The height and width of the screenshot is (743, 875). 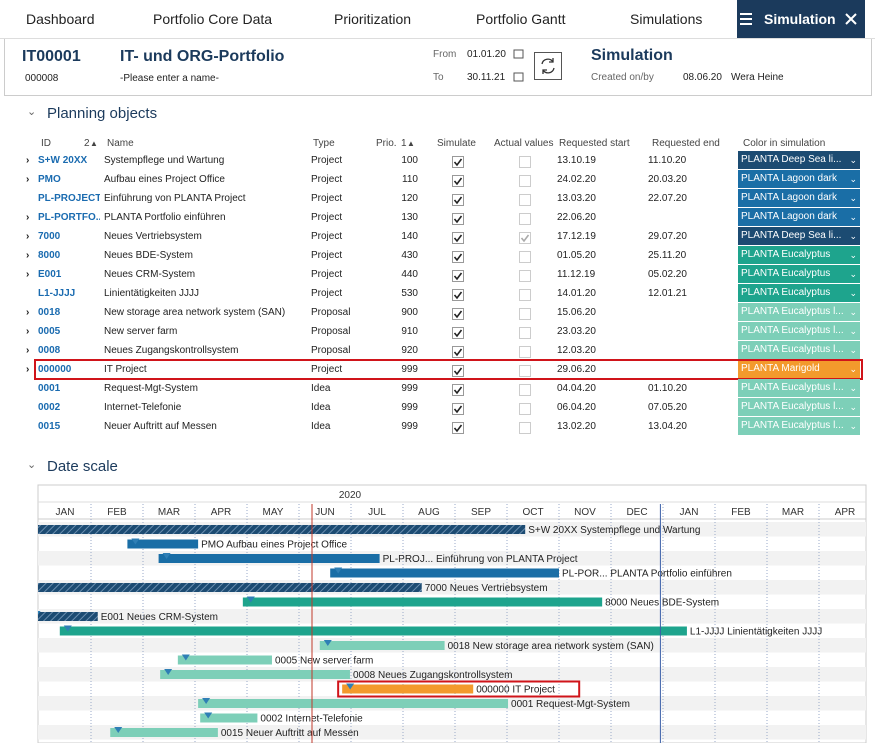 What do you see at coordinates (486, 77) in the screenshot?
I see `to-date: 30.11.21` at bounding box center [486, 77].